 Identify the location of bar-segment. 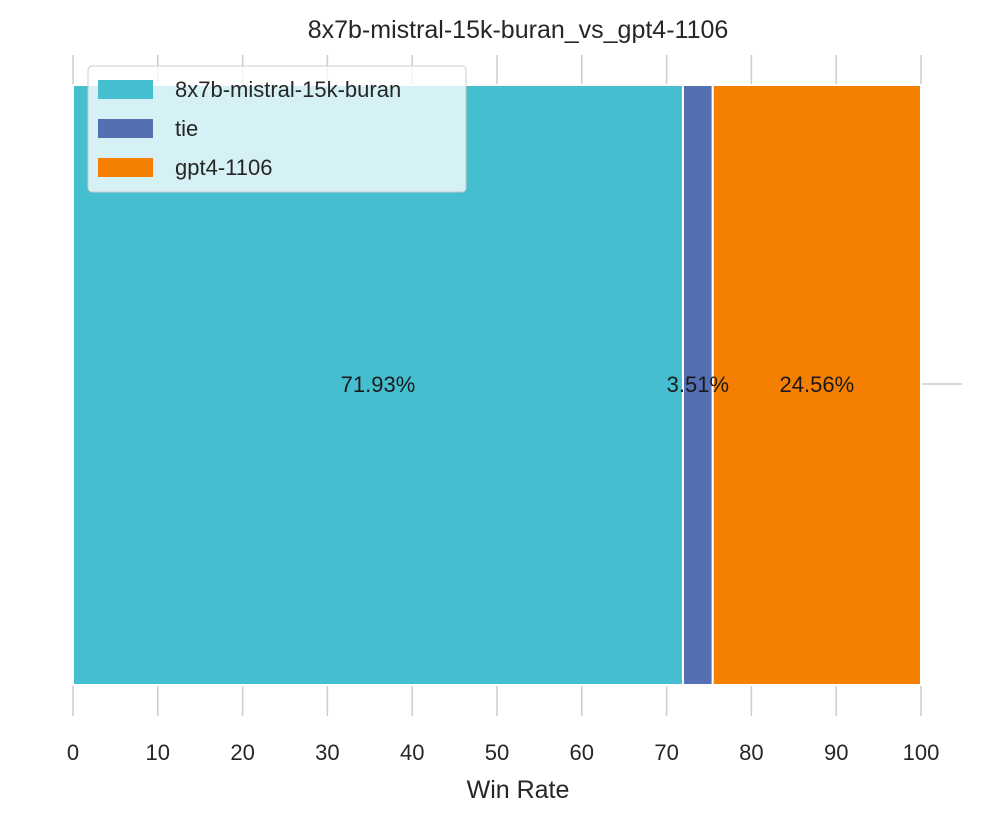
(697, 385).